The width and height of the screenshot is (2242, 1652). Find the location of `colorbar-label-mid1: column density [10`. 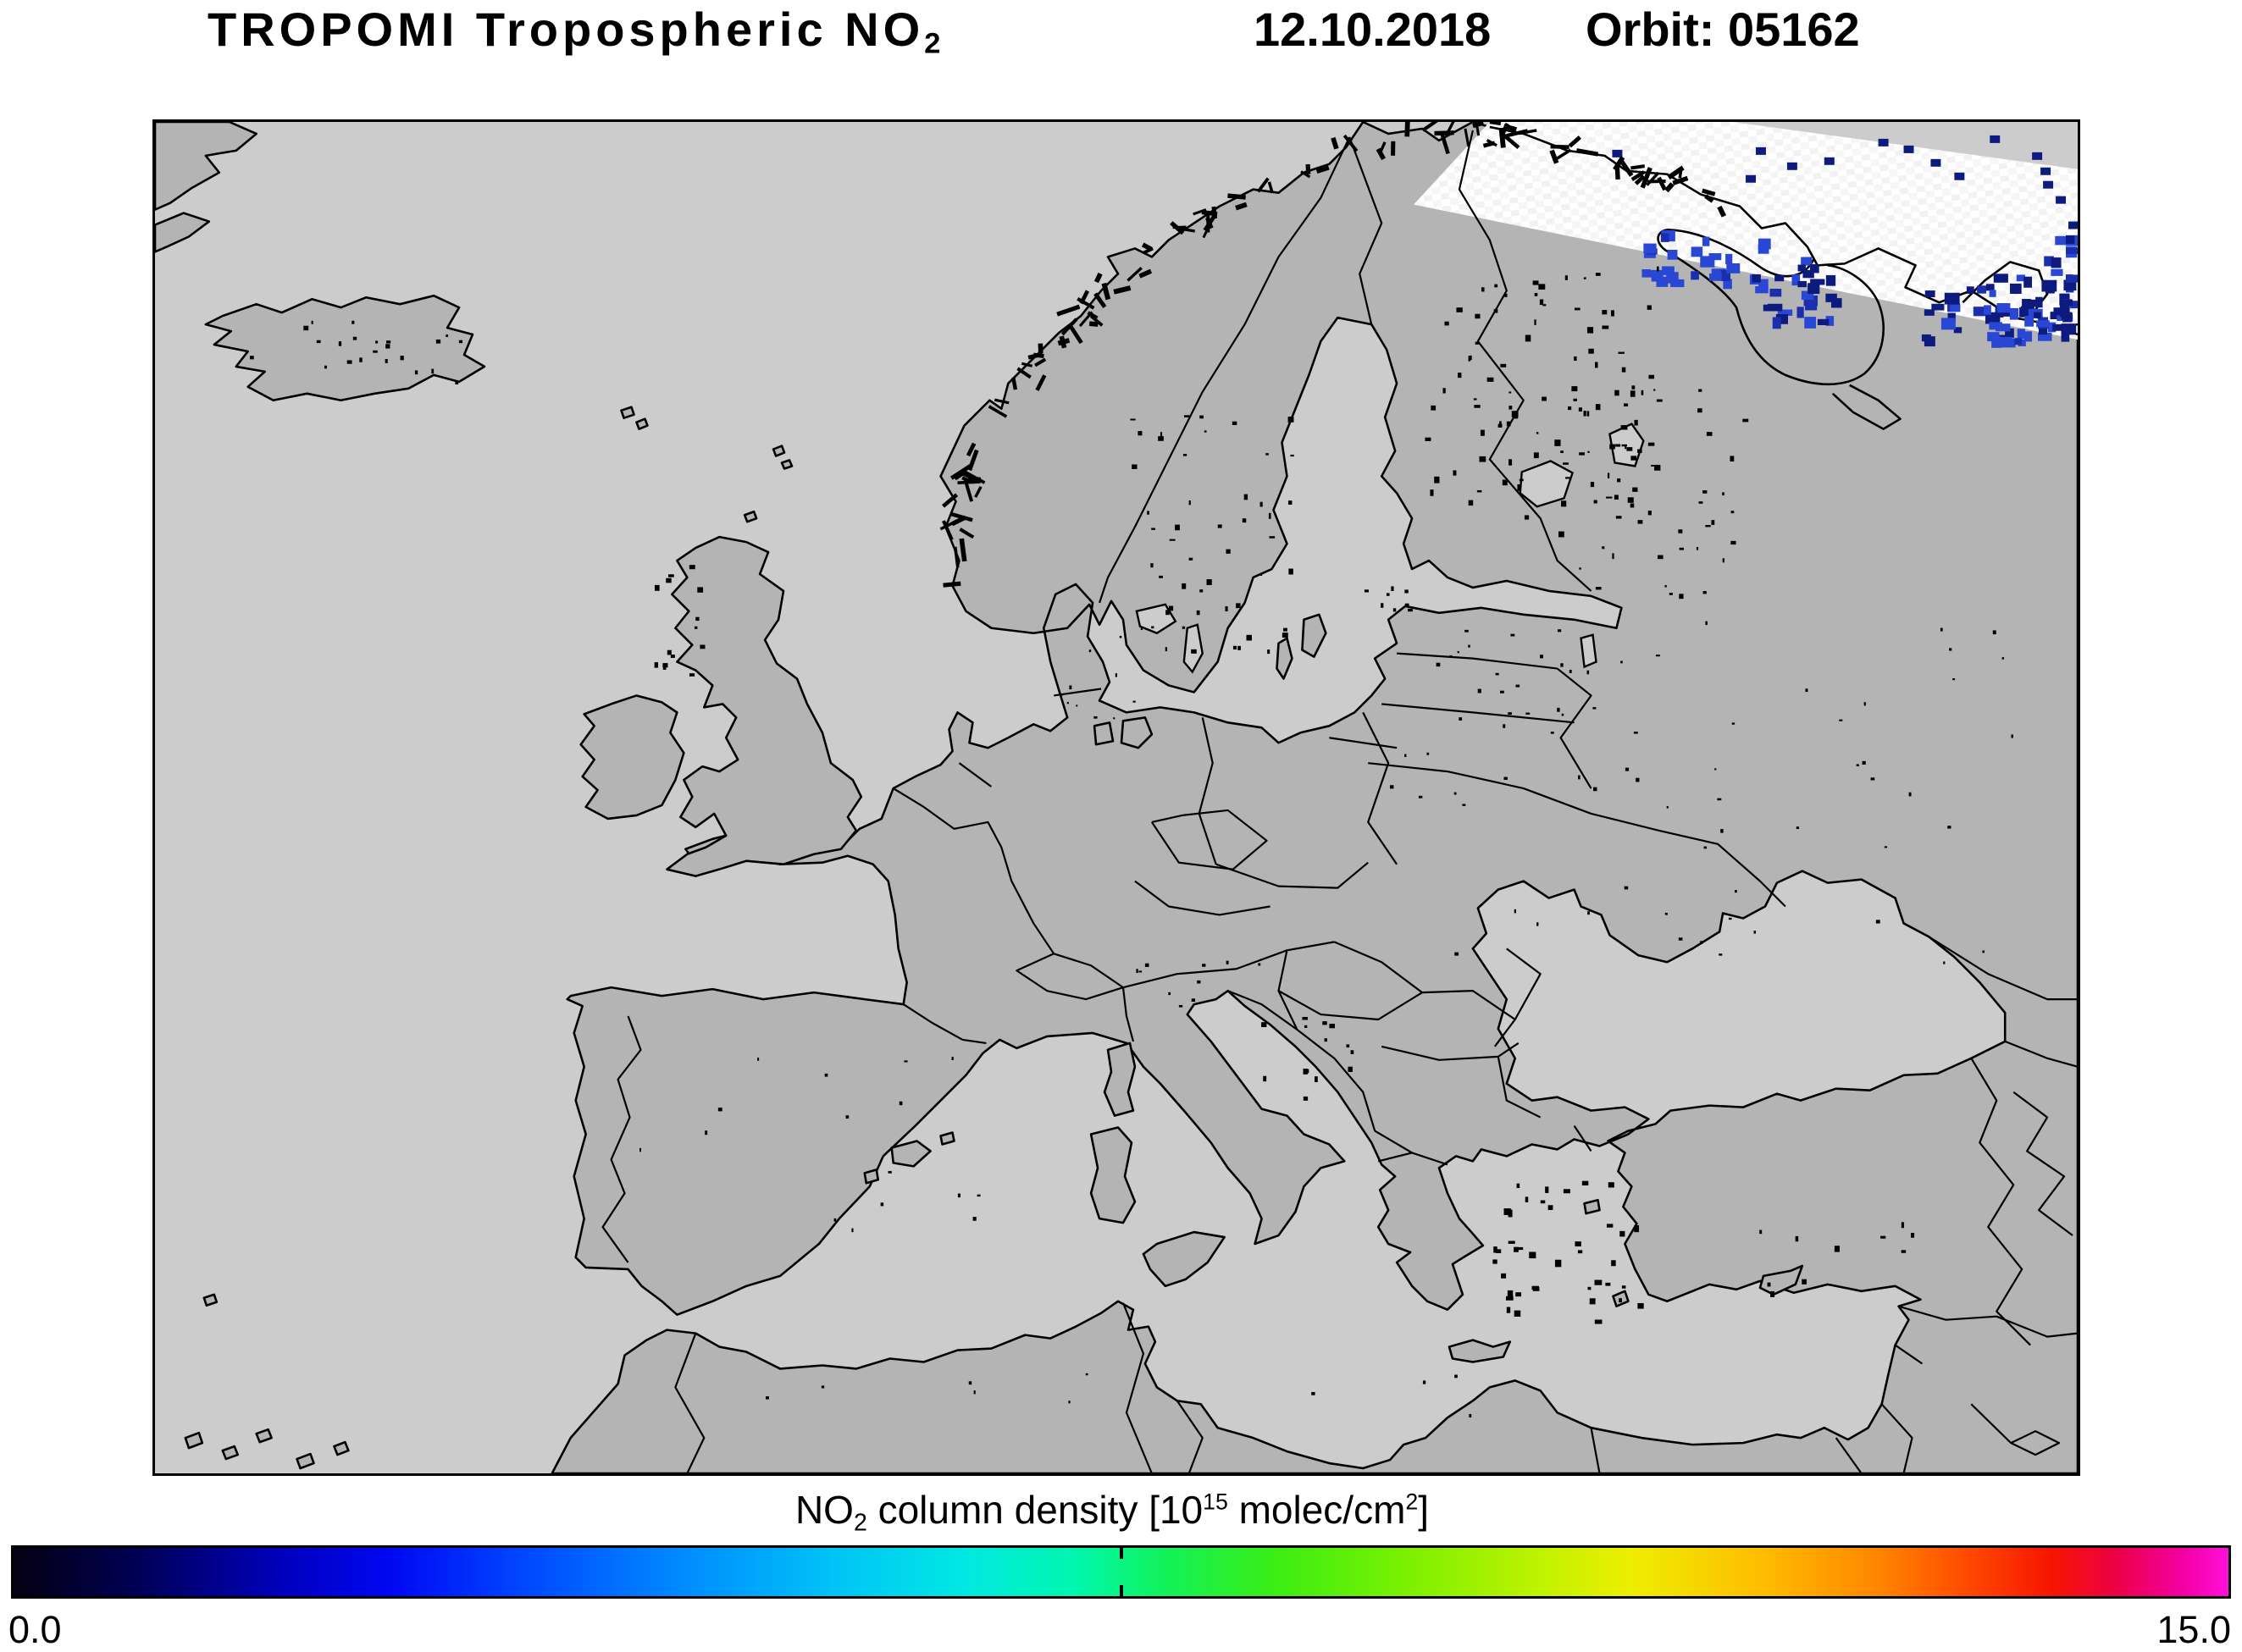

colorbar-label-mid1: column density [10 is located at coordinates (1035, 1510).